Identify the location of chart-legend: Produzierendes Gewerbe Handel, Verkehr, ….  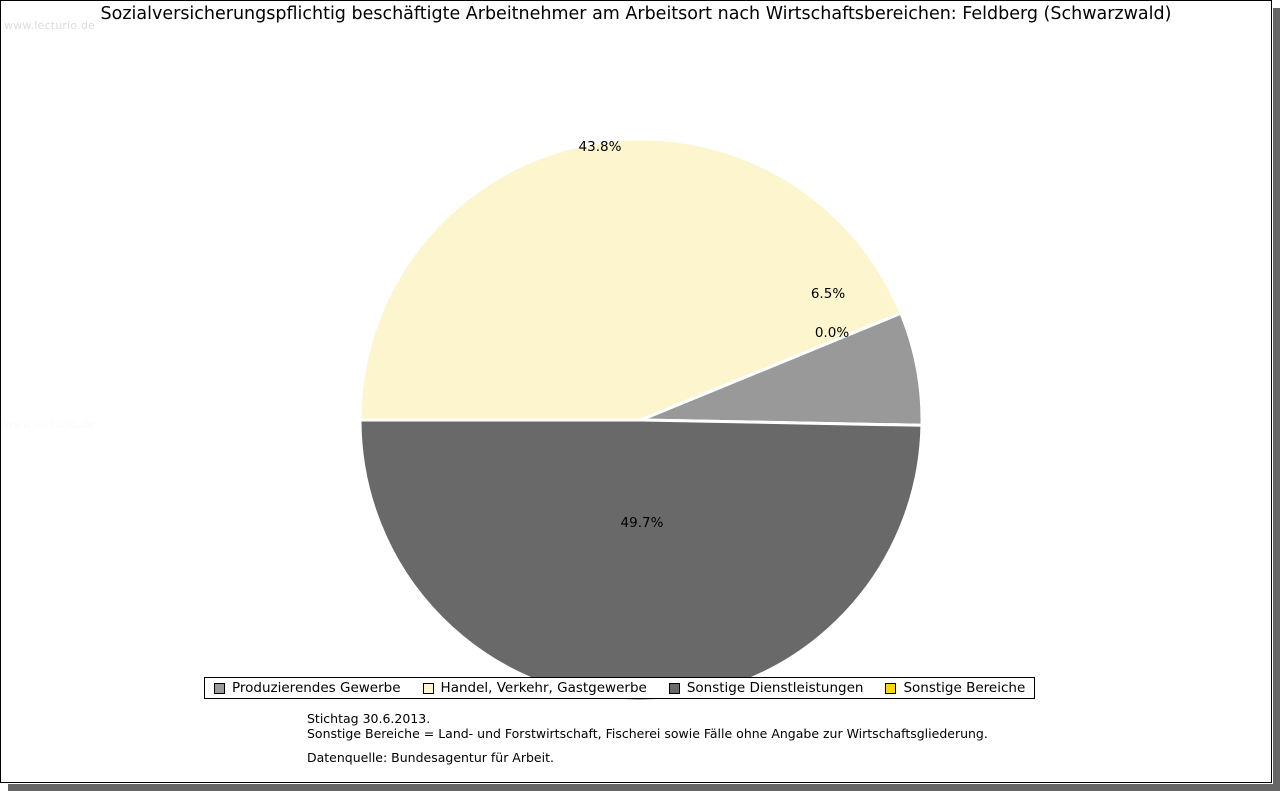
(620, 688).